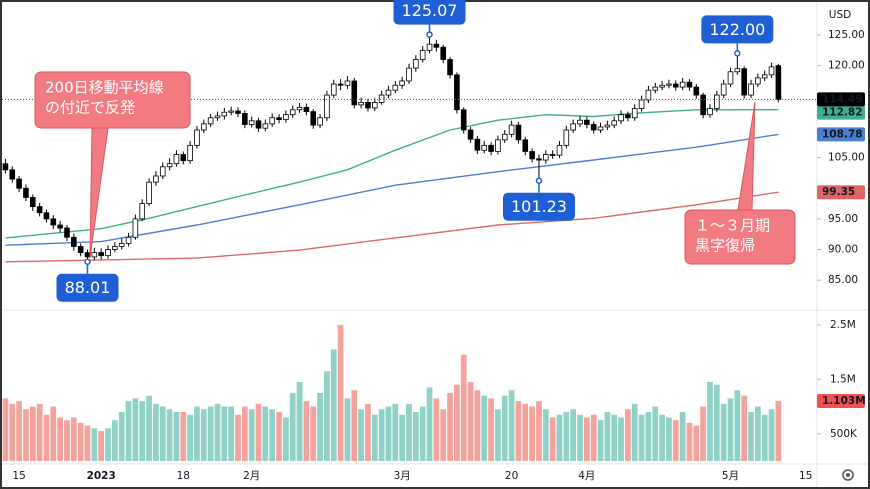  What do you see at coordinates (539, 206) in the screenshot?
I see `callout-label: 101.23` at bounding box center [539, 206].